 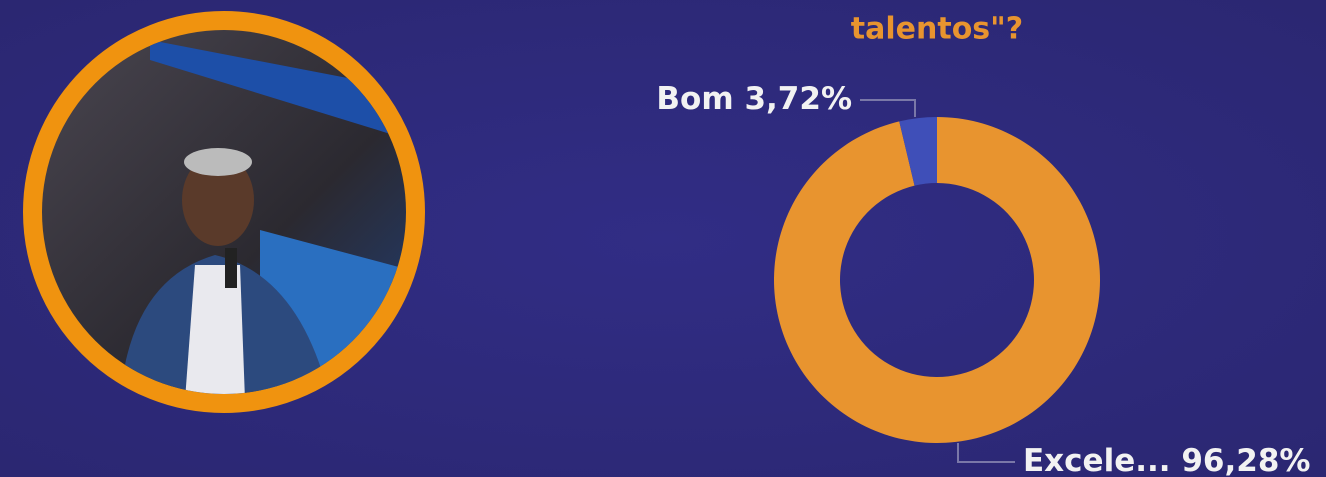 What do you see at coordinates (798, 99) in the screenshot?
I see `value-label: 3,72%` at bounding box center [798, 99].